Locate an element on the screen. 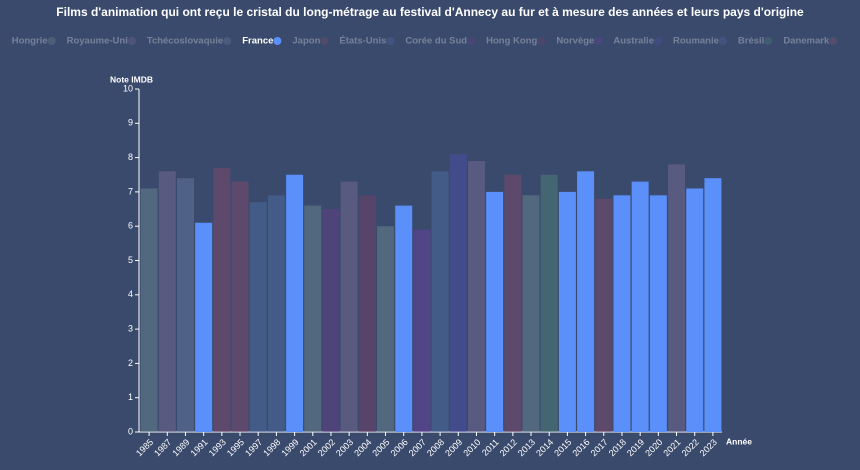 The height and width of the screenshot is (470, 860). legend-item: États-Unis is located at coordinates (367, 41).